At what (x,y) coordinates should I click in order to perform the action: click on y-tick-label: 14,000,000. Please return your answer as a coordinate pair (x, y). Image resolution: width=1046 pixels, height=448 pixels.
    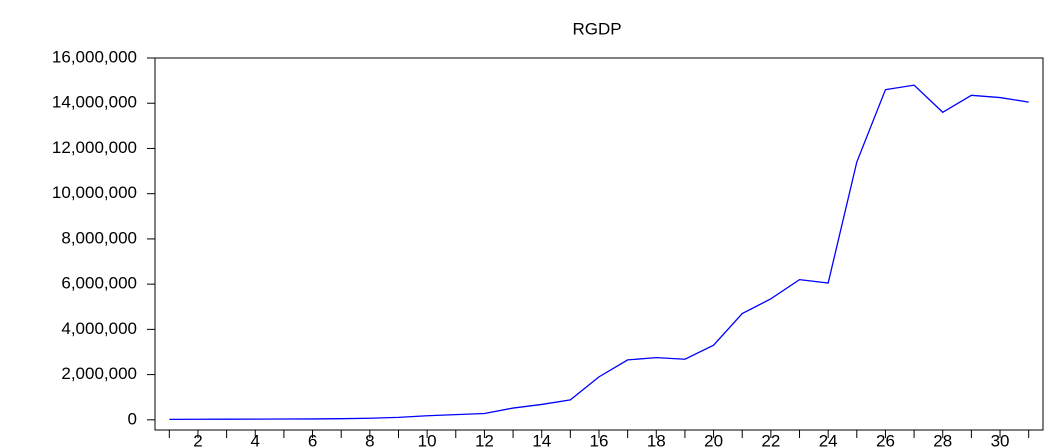
    Looking at the image, I should click on (94, 102).